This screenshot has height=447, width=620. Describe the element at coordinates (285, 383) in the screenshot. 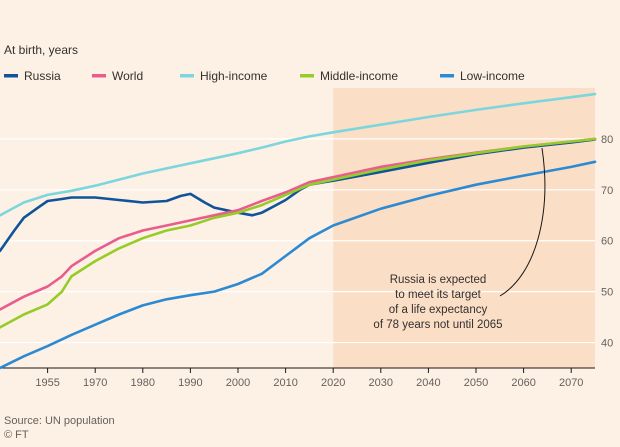

I see `x-tick-label: 2010` at that location.